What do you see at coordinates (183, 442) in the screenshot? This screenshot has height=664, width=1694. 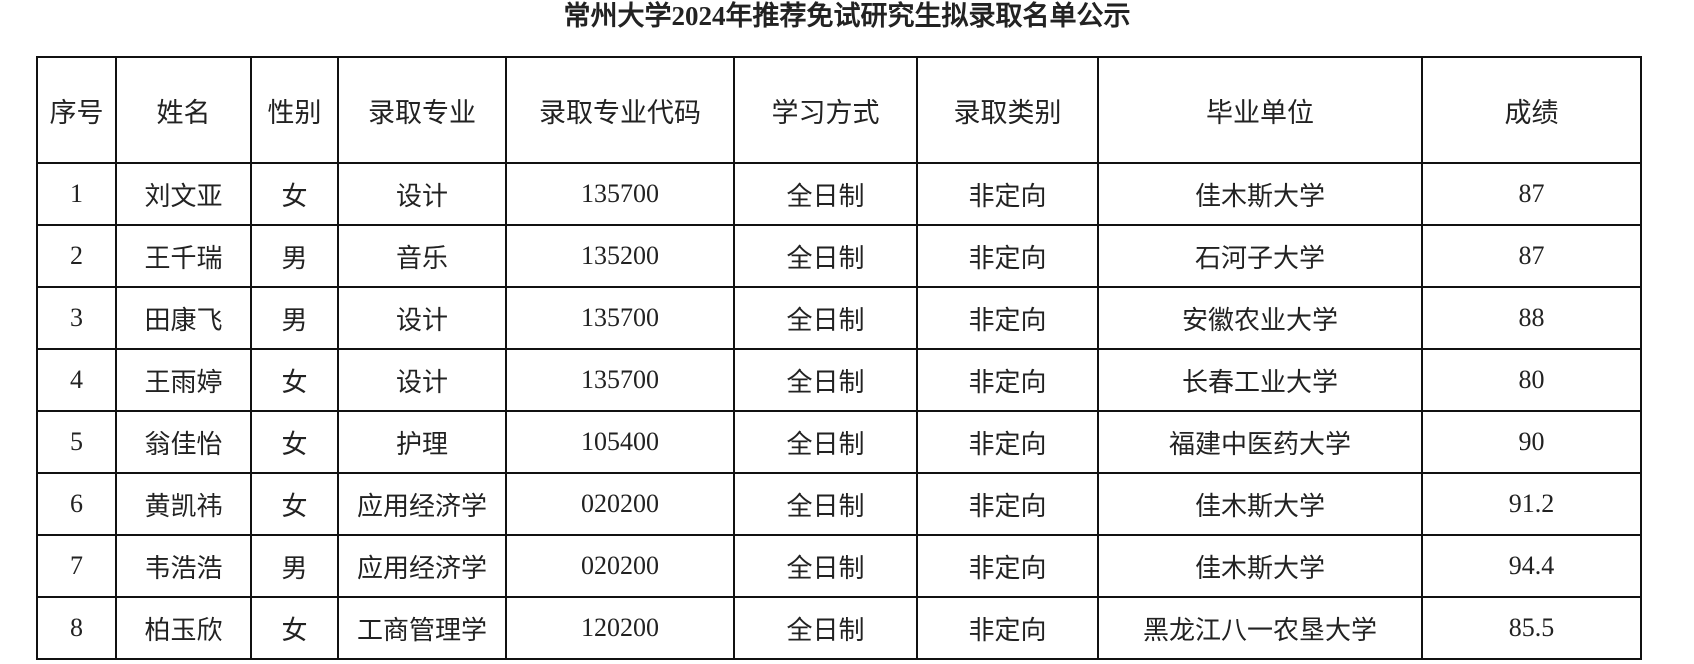 I see `cell-col-name: 翁佳怡` at bounding box center [183, 442].